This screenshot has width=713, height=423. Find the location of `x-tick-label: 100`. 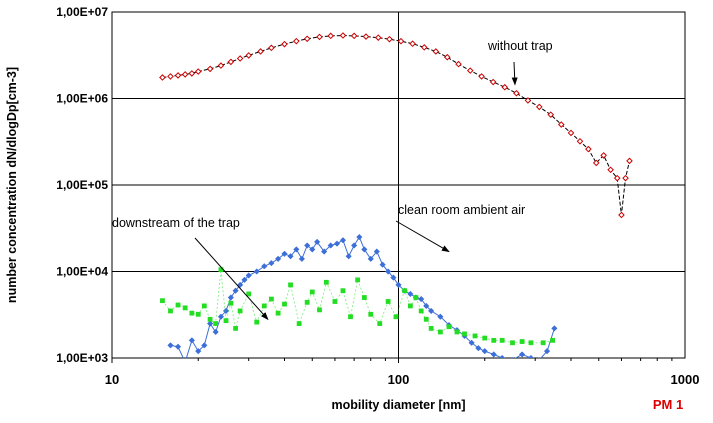

x-tick-label: 100 is located at coordinates (399, 379).